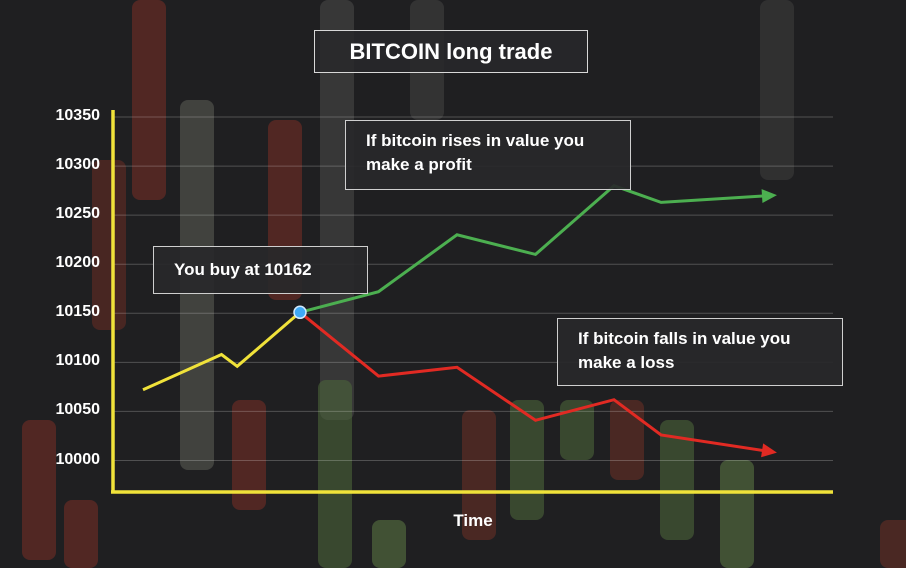 Image resolution: width=906 pixels, height=568 pixels. I want to click on profit-line, so click(535, 248).